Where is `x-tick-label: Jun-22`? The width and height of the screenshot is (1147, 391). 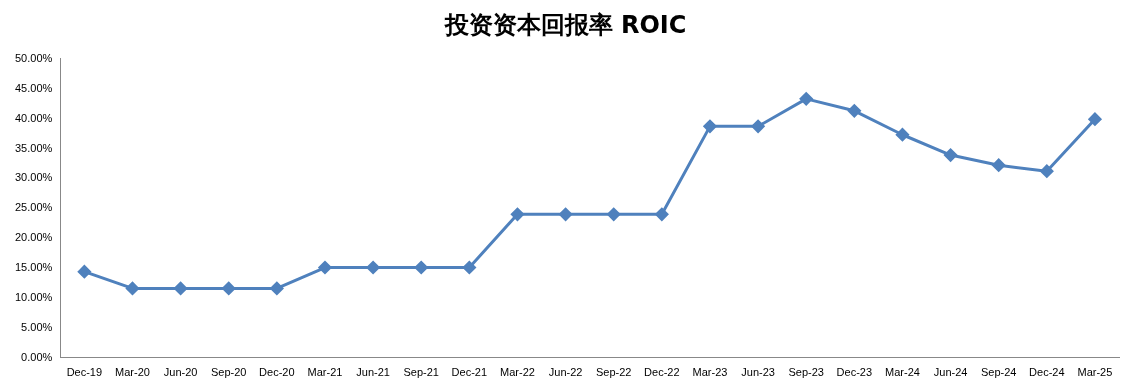
x-tick-label: Jun-22 is located at coordinates (565, 372).